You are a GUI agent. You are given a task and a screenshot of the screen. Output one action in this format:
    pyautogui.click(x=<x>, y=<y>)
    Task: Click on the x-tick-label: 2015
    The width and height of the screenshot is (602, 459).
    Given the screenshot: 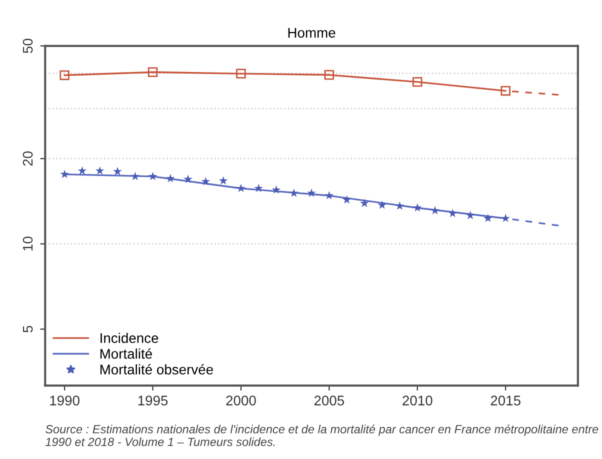 What is the action you would take?
    pyautogui.click(x=505, y=401)
    